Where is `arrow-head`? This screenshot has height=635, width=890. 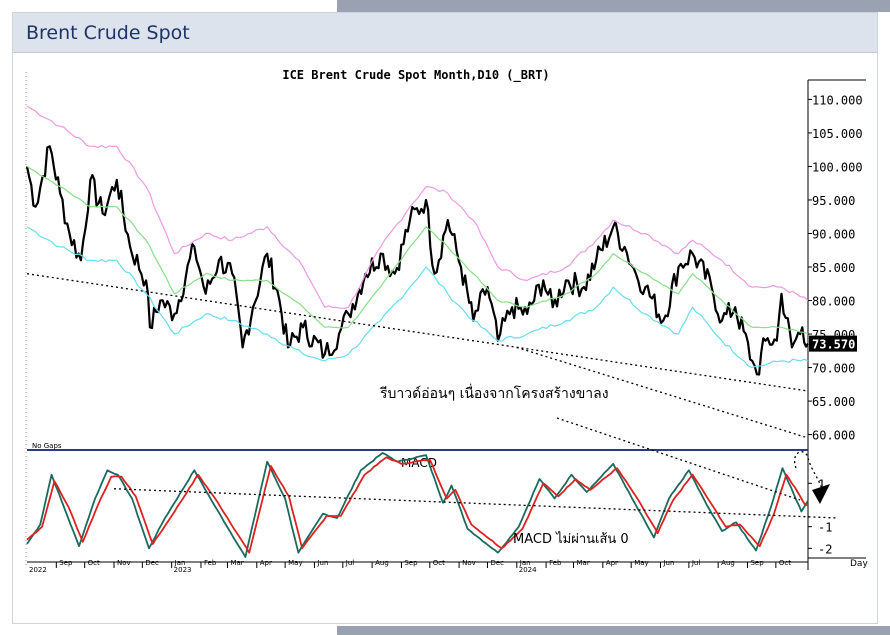
arrow-head is located at coordinates (821, 494).